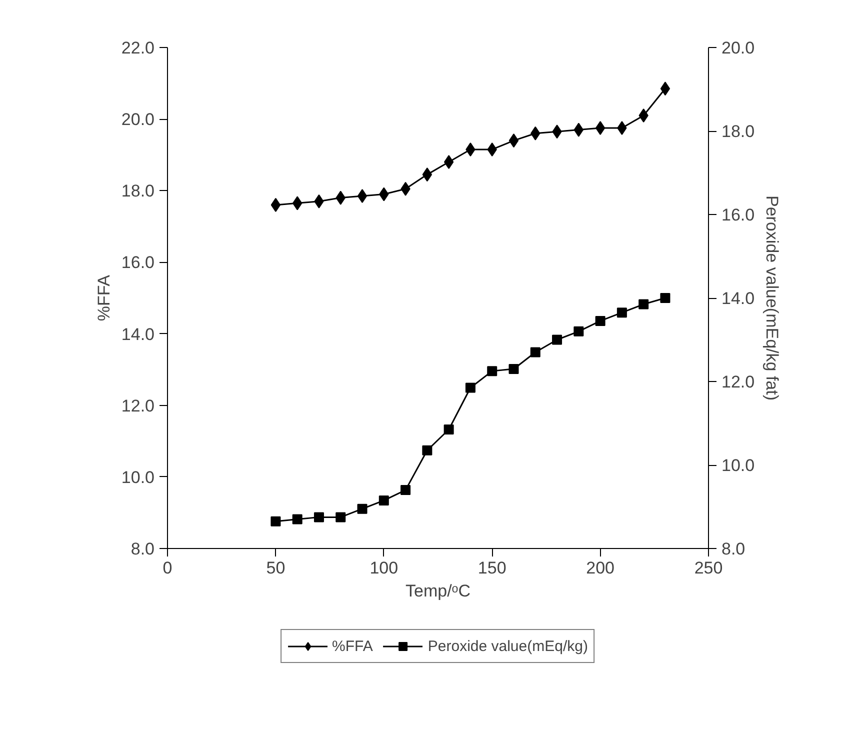 Image resolution: width=855 pixels, height=732 pixels. Describe the element at coordinates (138, 120) in the screenshot. I see `y-tick-label: 20.0` at that location.